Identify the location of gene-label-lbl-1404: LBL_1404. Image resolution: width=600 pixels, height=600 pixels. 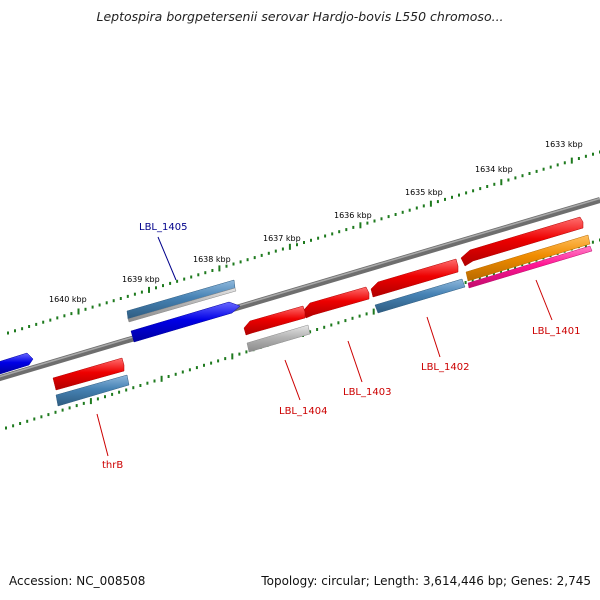
(303, 411).